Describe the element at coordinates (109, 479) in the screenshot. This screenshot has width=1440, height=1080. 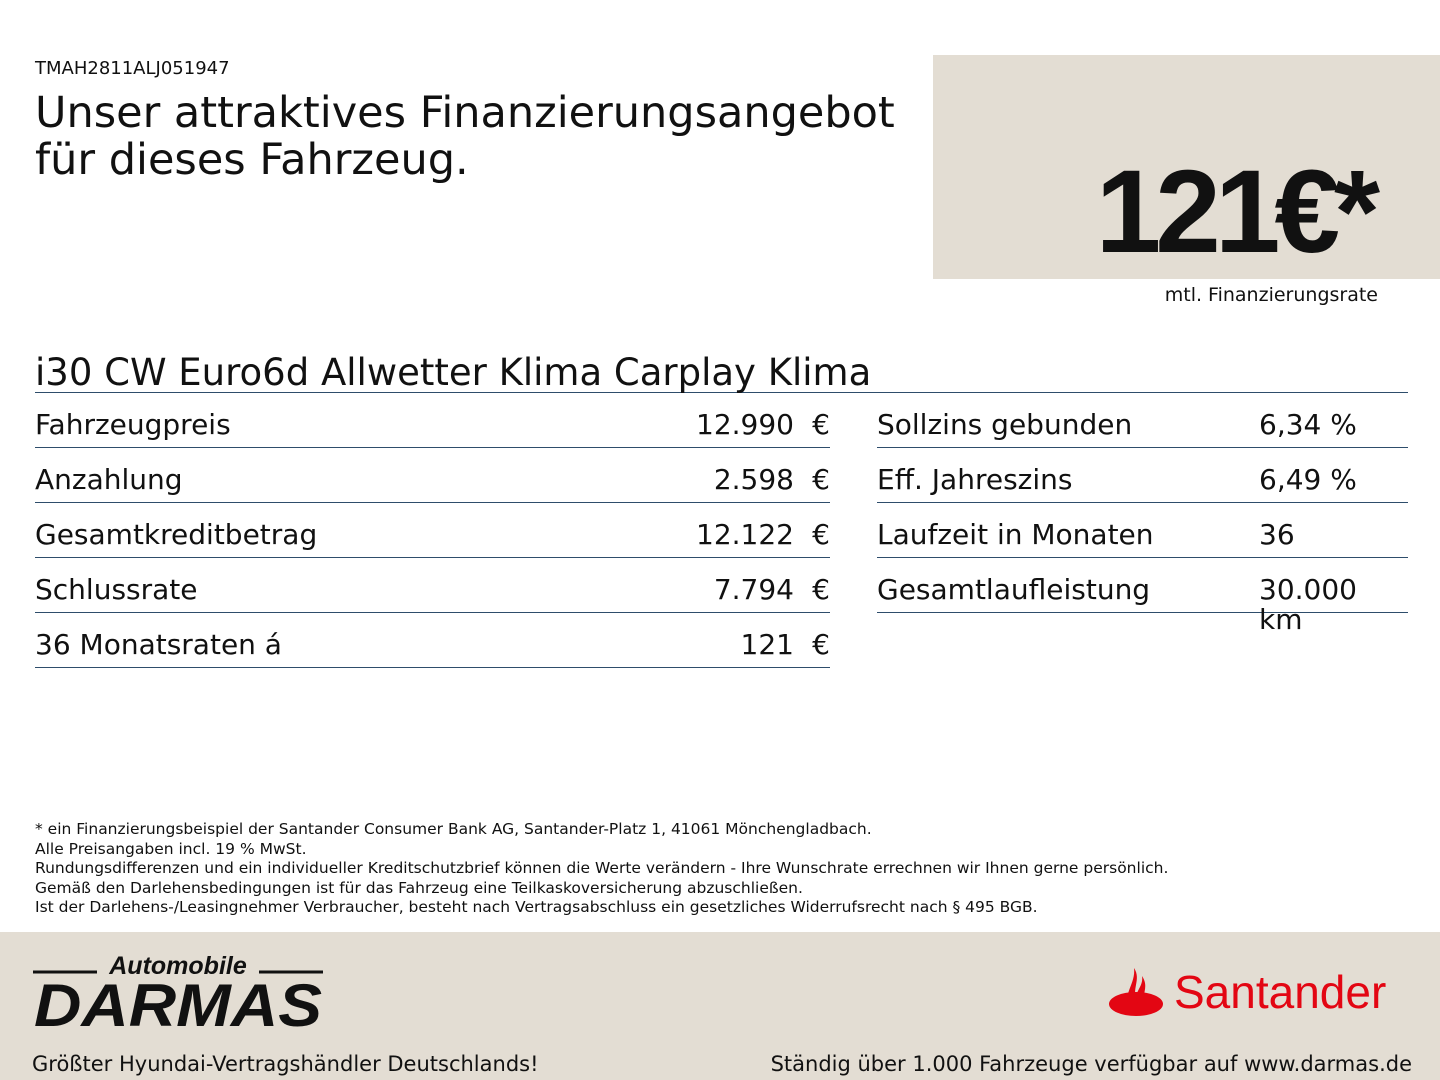
I see `row-label: Anzahlung` at that location.